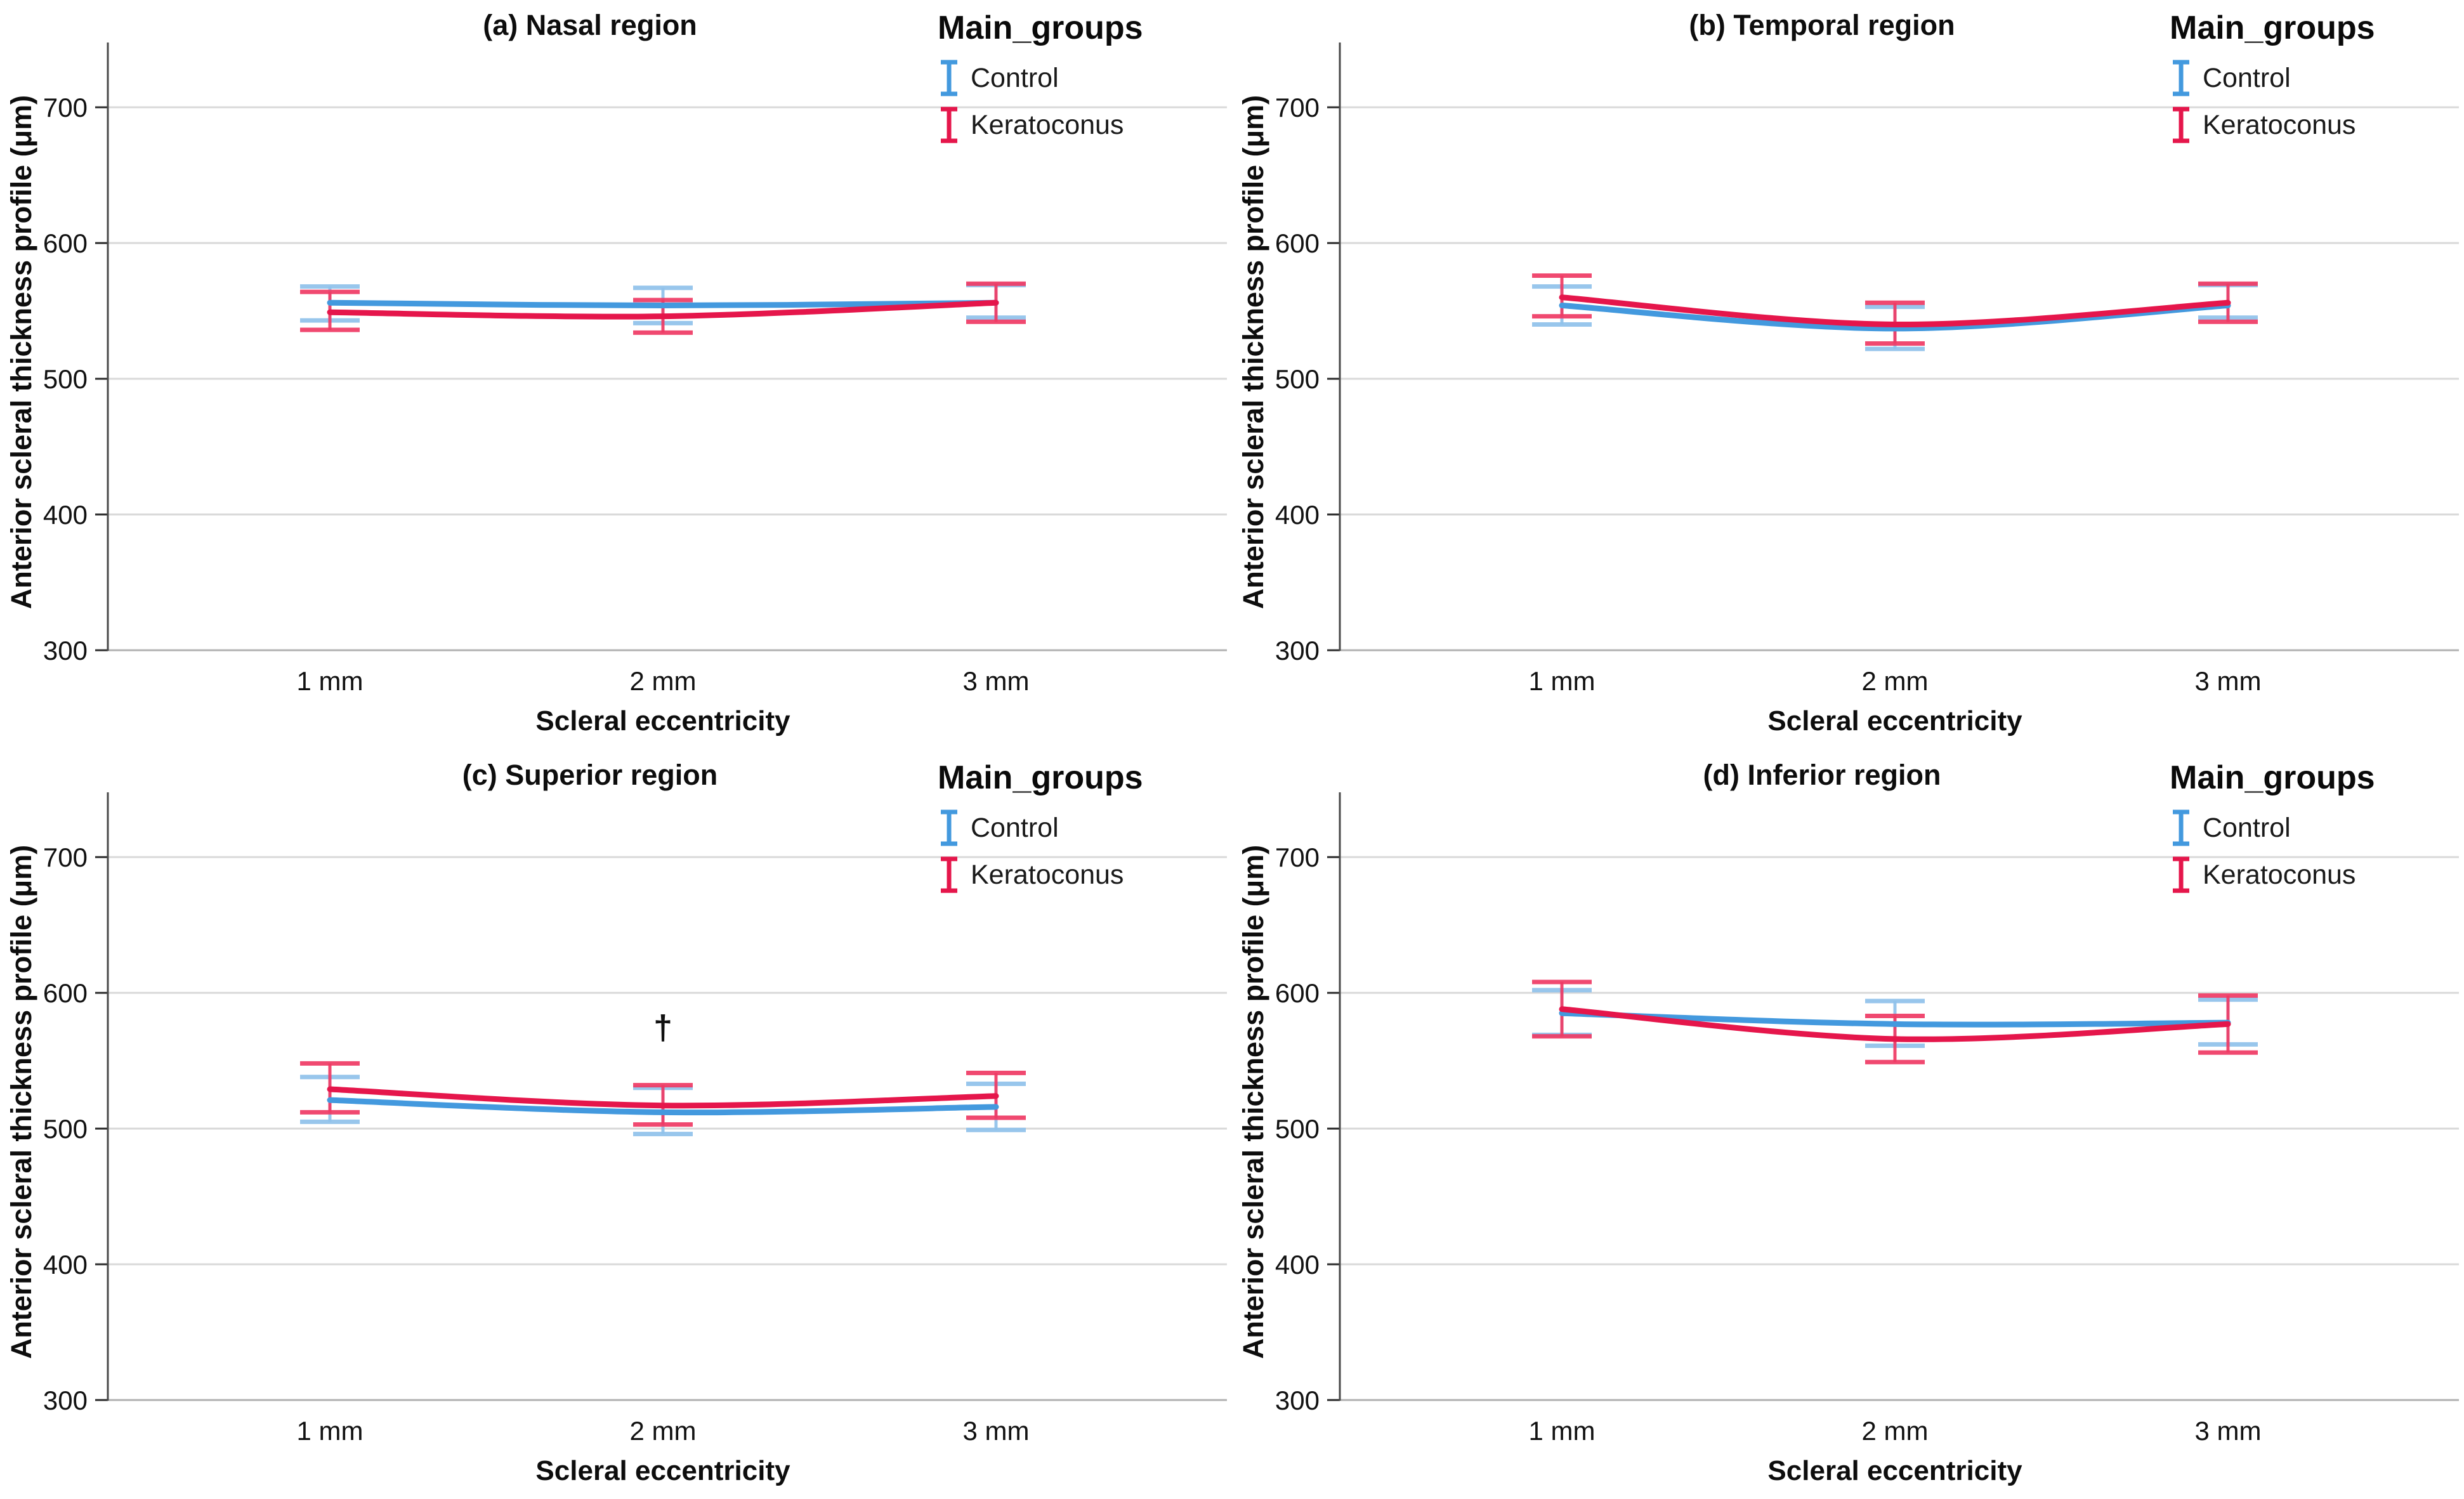 This screenshot has width=2464, height=1499. What do you see at coordinates (1822, 25) in the screenshot?
I see `panel-title-temporal: (b) Temporal region` at bounding box center [1822, 25].